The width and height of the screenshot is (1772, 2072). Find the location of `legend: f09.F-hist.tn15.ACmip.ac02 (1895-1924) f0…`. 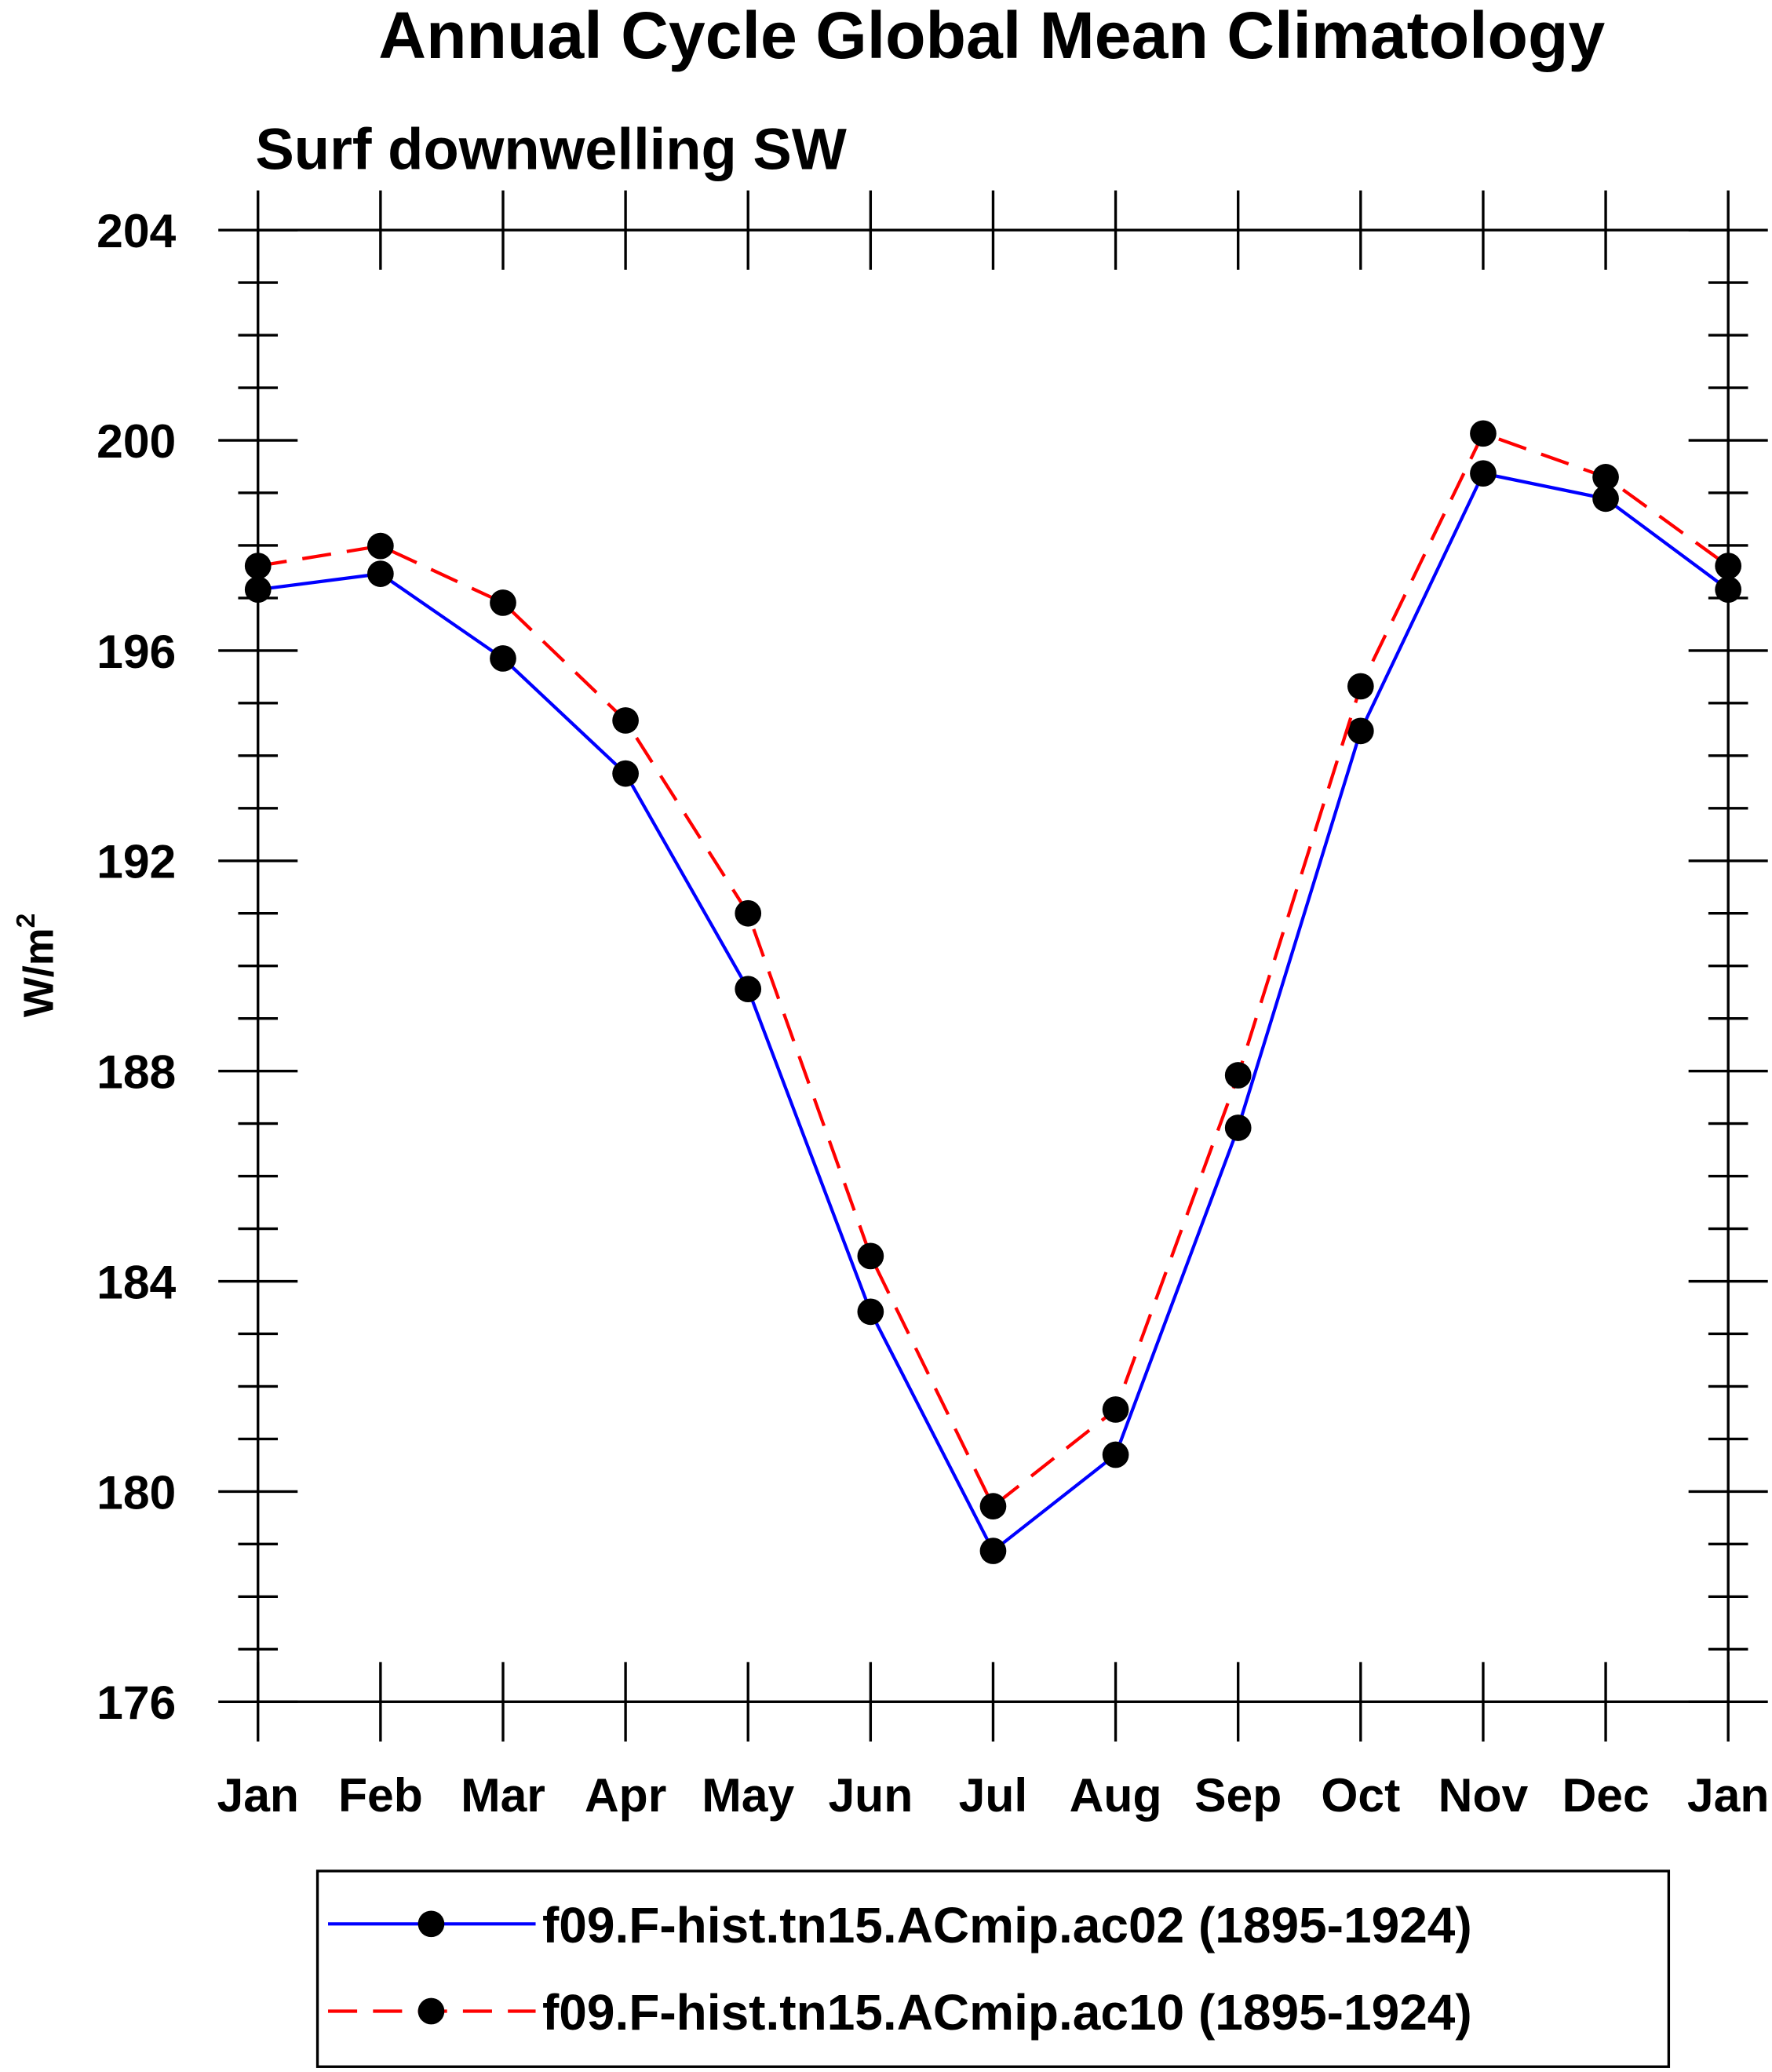

legend: f09.F-hist.tn15.ACmip.ac02 (1895-1924) f0… is located at coordinates (993, 1969).